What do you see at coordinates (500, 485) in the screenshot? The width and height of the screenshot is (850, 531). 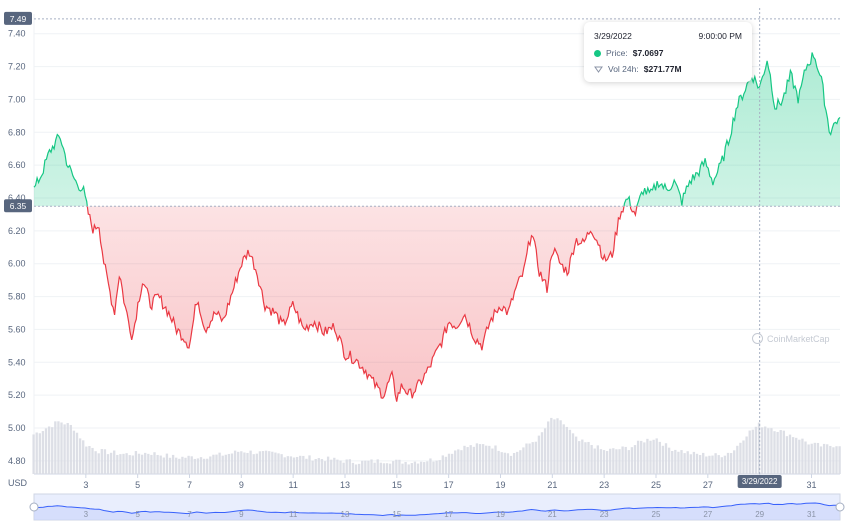 I see `x-tick-label: 19` at bounding box center [500, 485].